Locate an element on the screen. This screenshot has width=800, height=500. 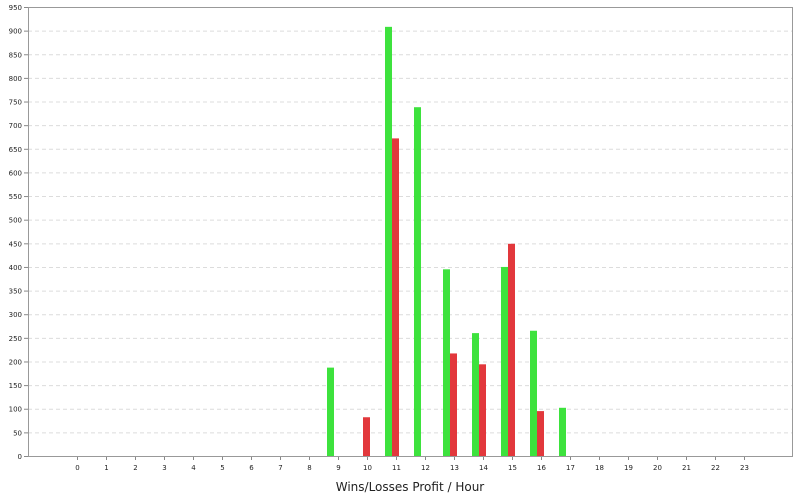
x-tick-label: 18 is located at coordinates (599, 468).